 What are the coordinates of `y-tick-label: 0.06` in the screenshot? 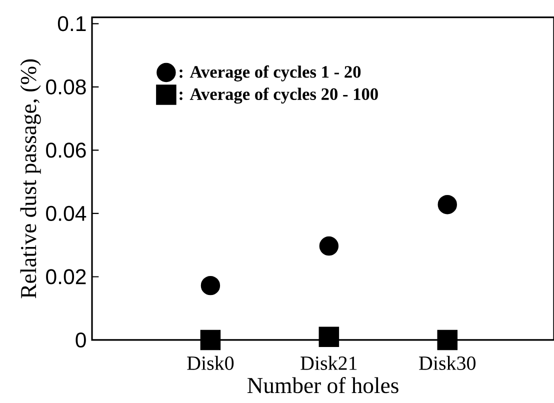 It's located at (66, 150).